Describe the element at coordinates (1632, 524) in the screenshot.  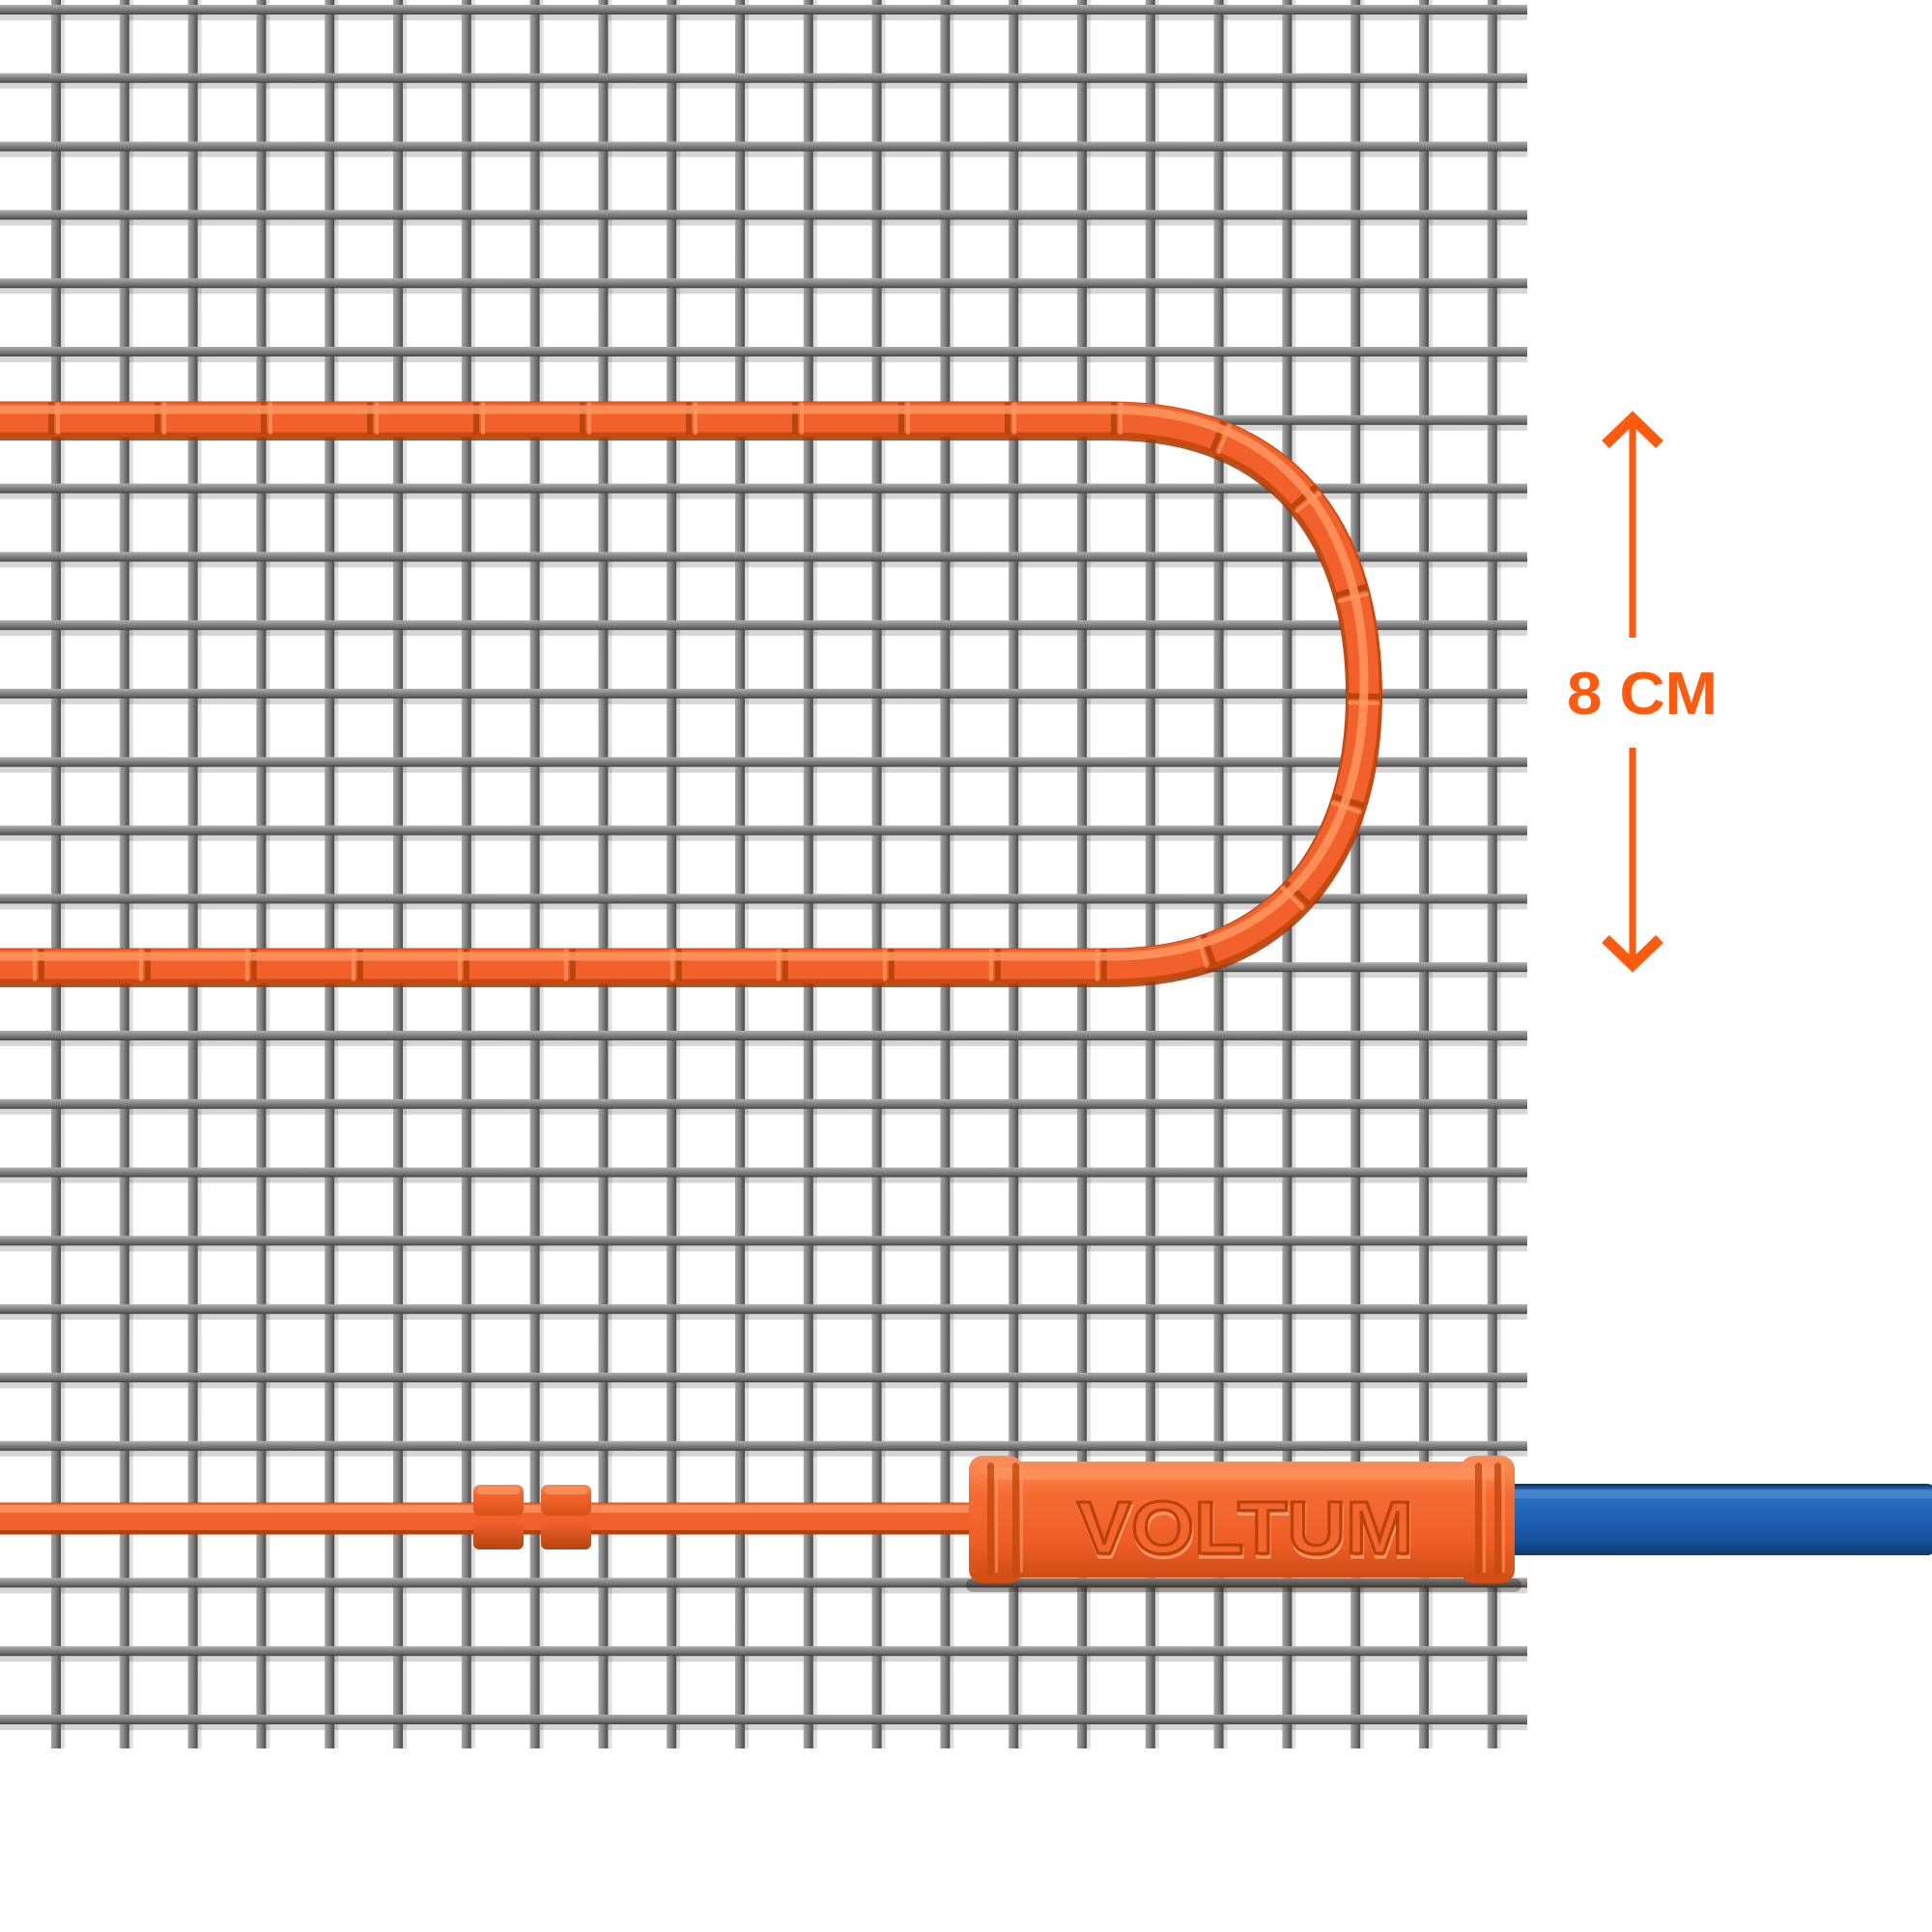
I see `arrow-up-icon` at that location.